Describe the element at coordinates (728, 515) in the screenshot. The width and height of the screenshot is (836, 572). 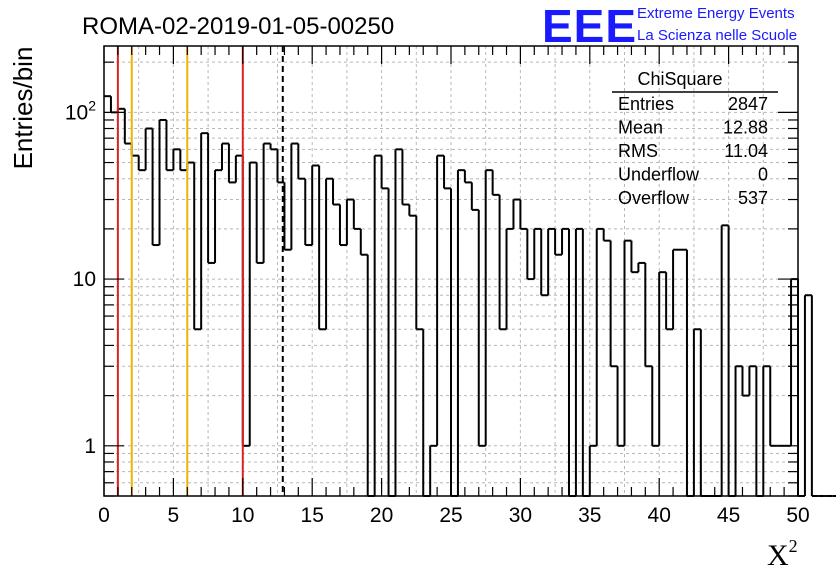
I see `x-tick-label: 45` at that location.